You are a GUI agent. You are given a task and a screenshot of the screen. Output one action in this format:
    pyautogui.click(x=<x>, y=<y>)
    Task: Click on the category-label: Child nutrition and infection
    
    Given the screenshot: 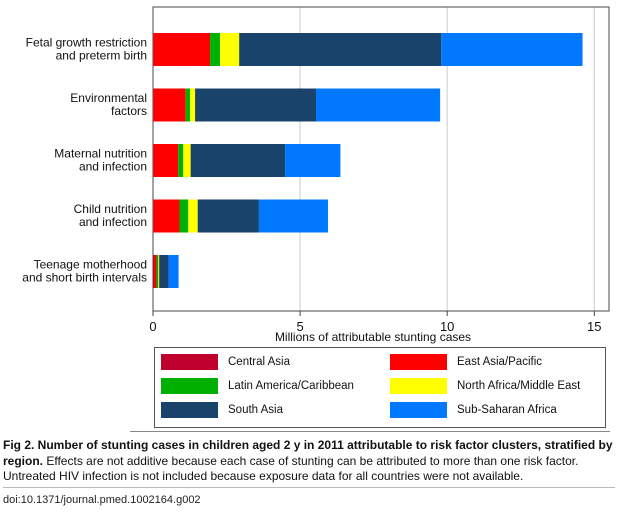 What is the action you would take?
    pyautogui.click(x=110, y=215)
    